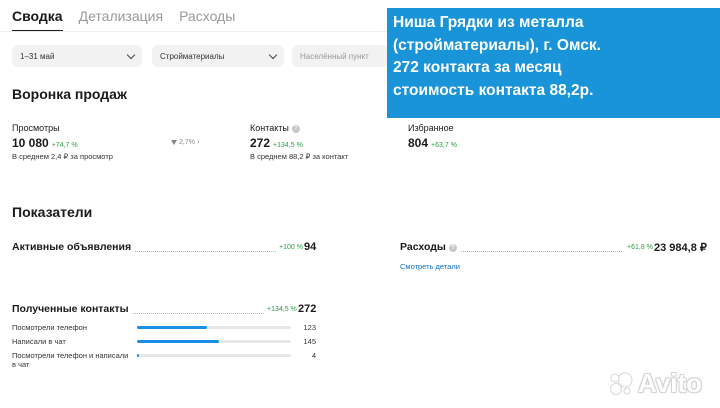 This screenshot has width=720, height=408. I want to click on favorites-number: 804, so click(418, 143).